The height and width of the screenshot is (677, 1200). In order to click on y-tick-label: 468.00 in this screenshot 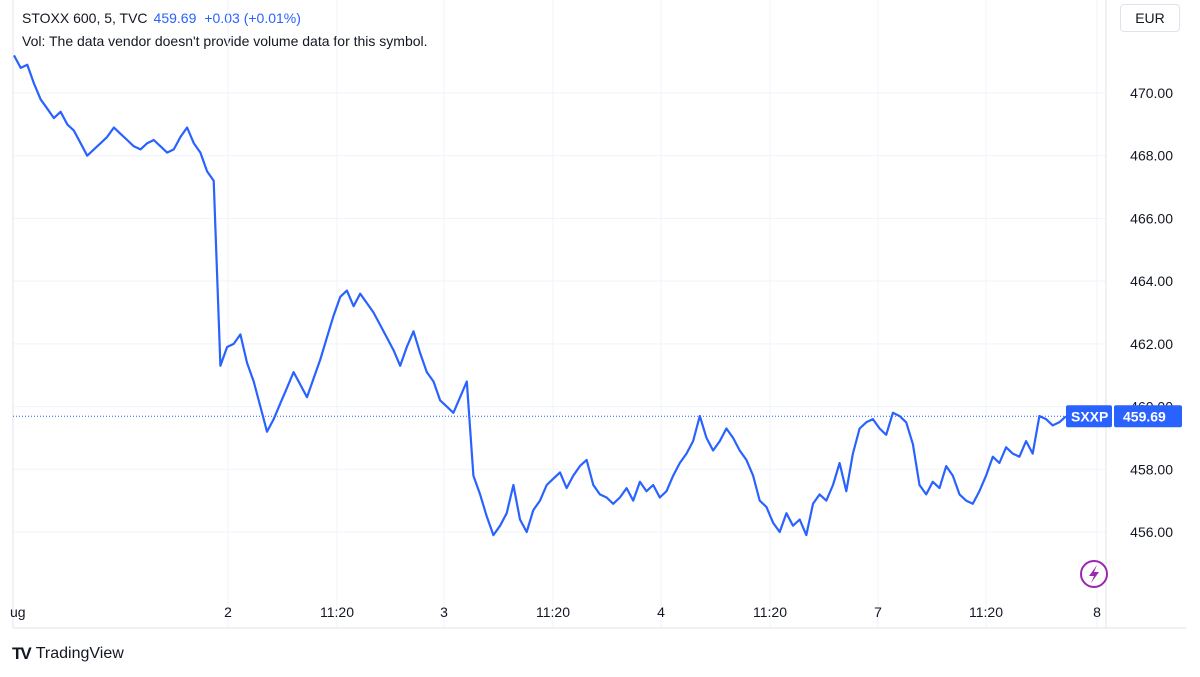, I will do `click(1151, 156)`.